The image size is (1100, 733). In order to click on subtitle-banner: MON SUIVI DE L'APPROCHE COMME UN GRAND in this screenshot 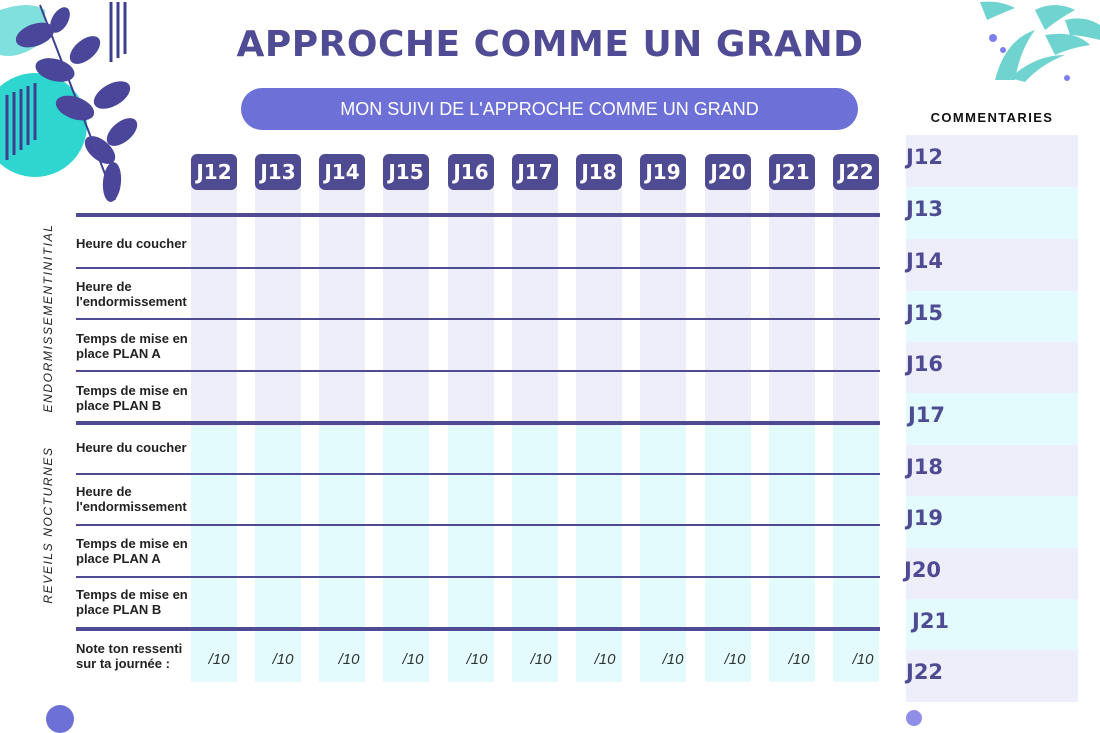, I will do `click(549, 109)`.